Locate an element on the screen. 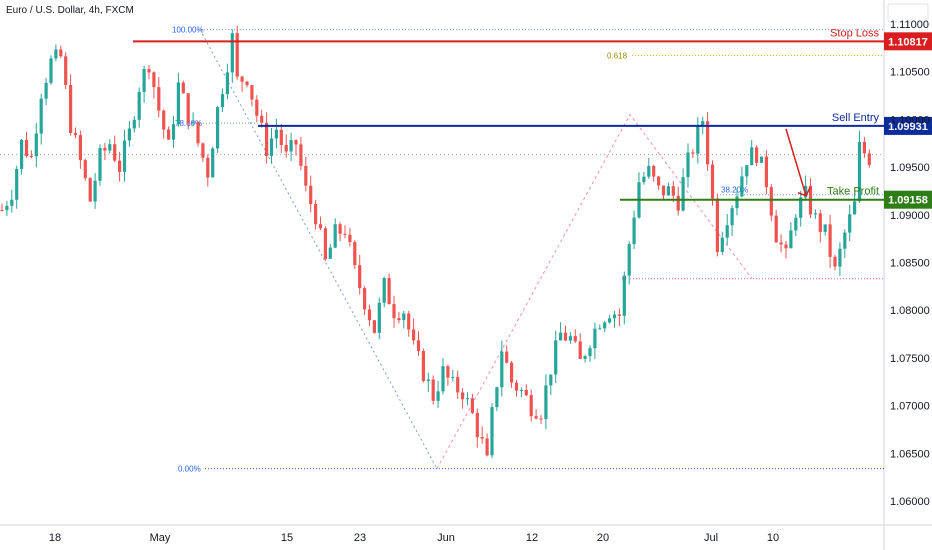 The width and height of the screenshot is (932, 550). x-tick-label: 20 is located at coordinates (603, 538).